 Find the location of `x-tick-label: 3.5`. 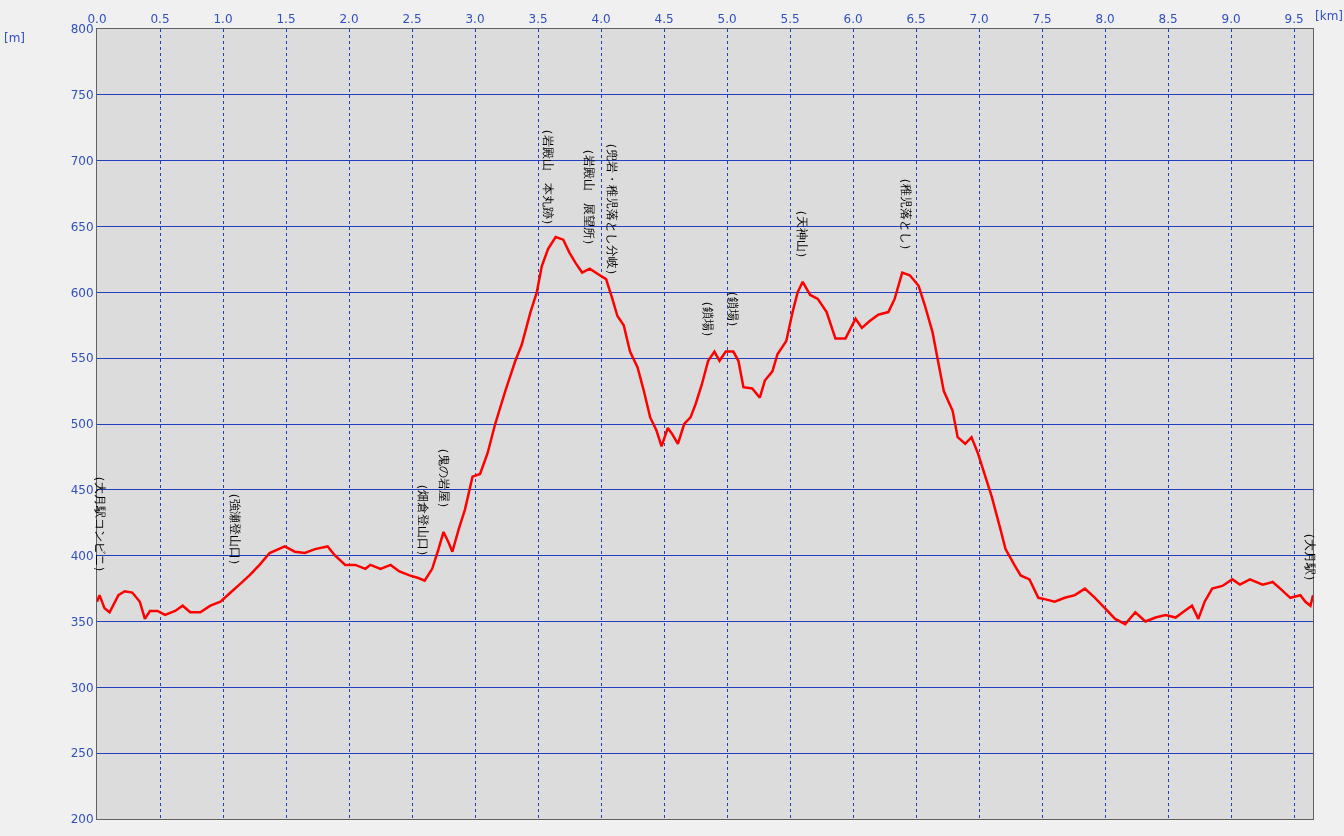

x-tick-label: 3.5 is located at coordinates (538, 19).